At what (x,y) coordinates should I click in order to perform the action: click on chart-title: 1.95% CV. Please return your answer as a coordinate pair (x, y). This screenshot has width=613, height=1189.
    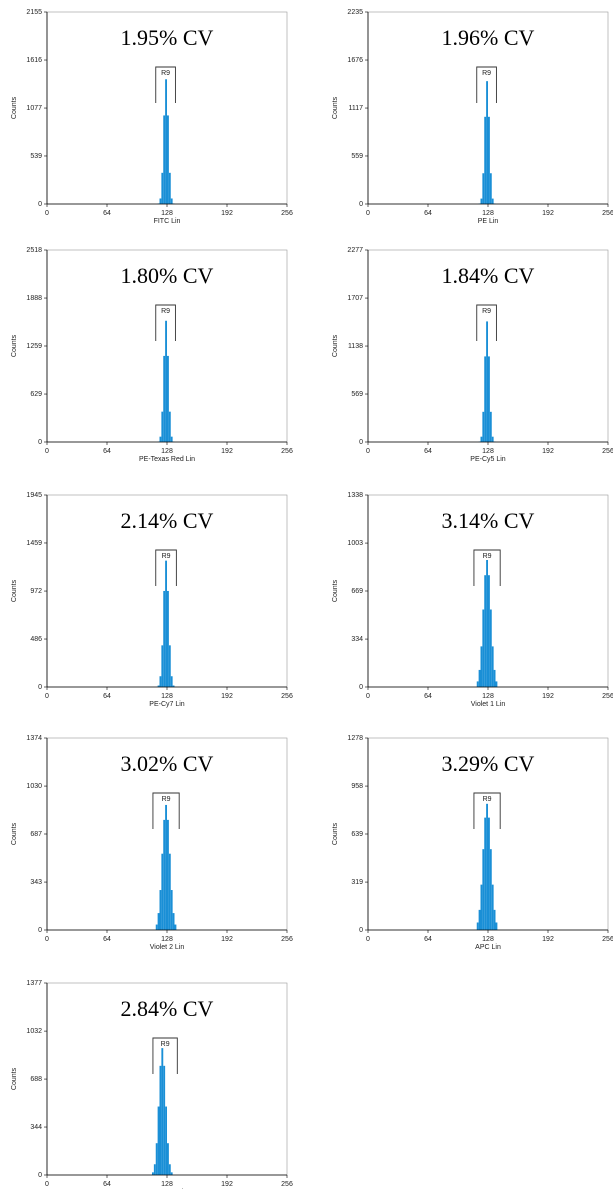
    Looking at the image, I should click on (167, 37).